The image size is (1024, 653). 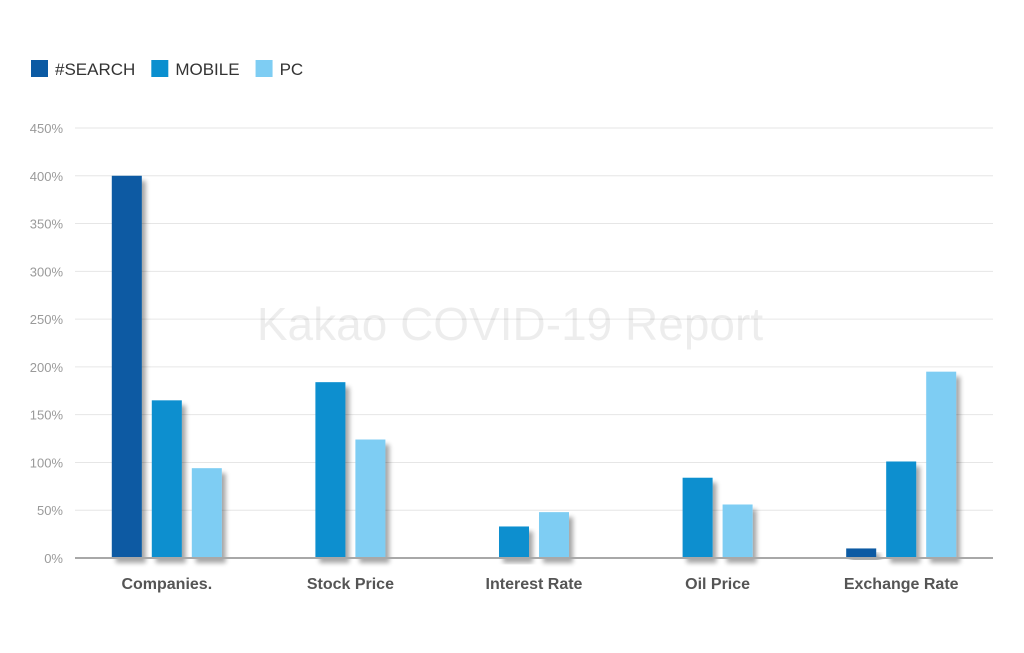 What do you see at coordinates (350, 584) in the screenshot?
I see `x-tick-label: Stock Price` at bounding box center [350, 584].